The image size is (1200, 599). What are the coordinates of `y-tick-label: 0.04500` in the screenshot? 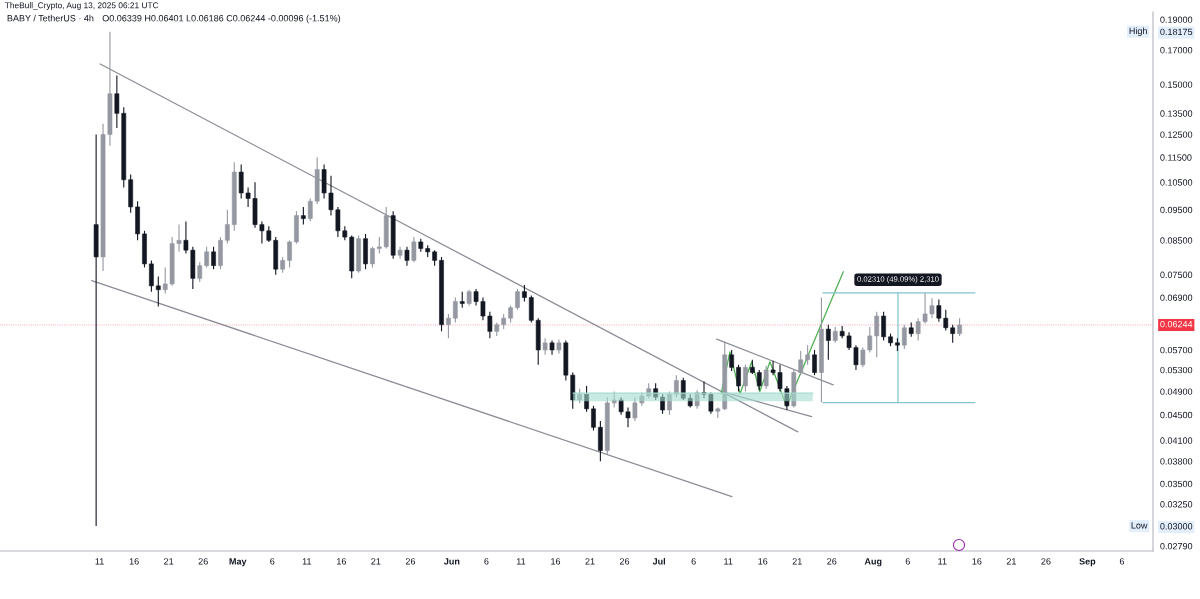 It's located at (1176, 415).